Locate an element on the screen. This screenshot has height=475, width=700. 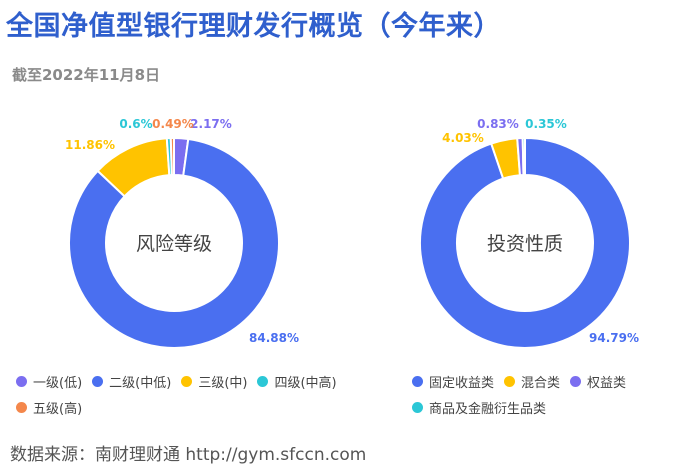
legend-item: 一级(低) is located at coordinates (49, 381).